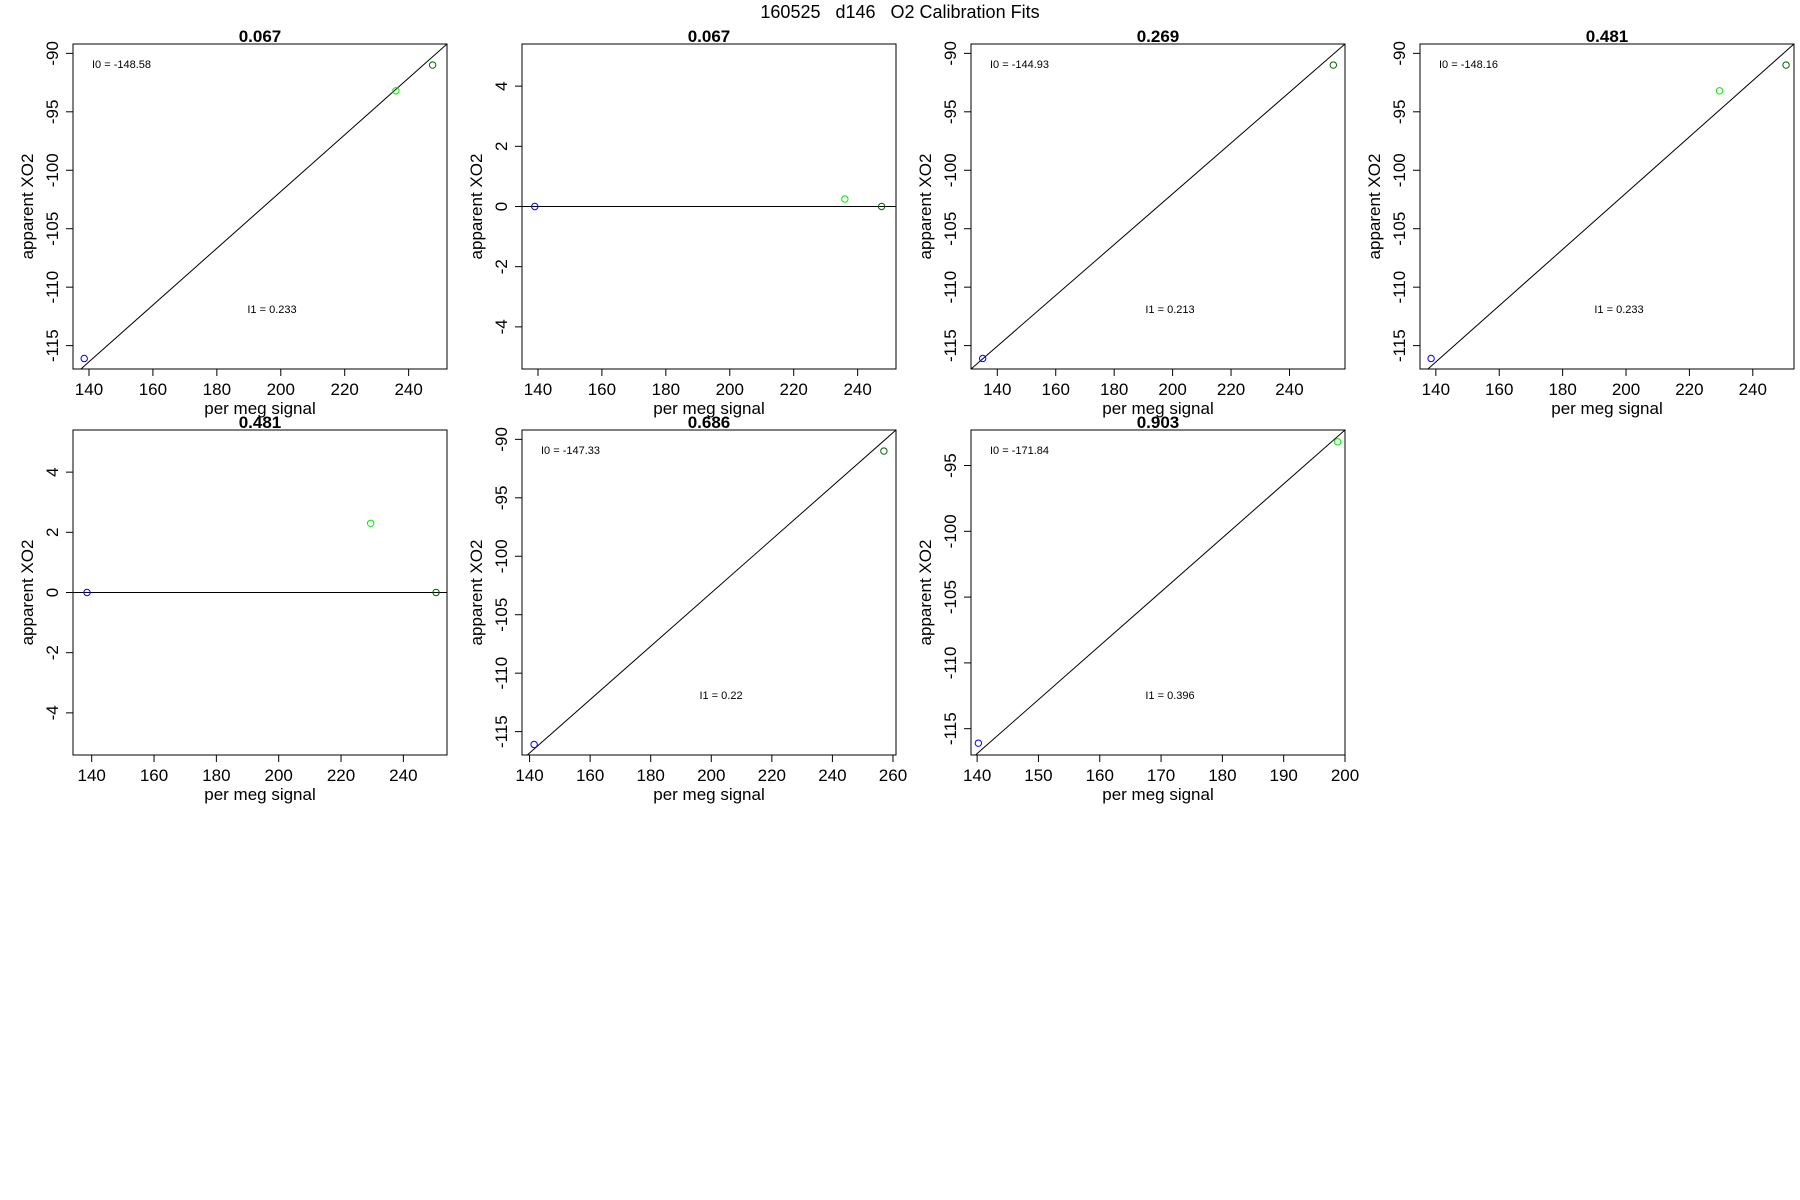 This screenshot has height=1200, width=1800. What do you see at coordinates (501, 439) in the screenshot?
I see `y-tick-label: -90` at bounding box center [501, 439].